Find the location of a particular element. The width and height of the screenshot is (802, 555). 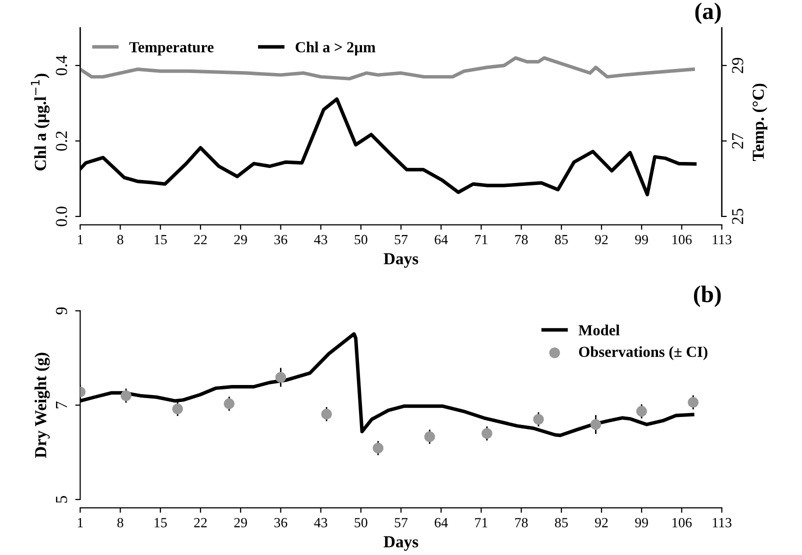

y-tick-label: 0.0 is located at coordinates (62, 216).